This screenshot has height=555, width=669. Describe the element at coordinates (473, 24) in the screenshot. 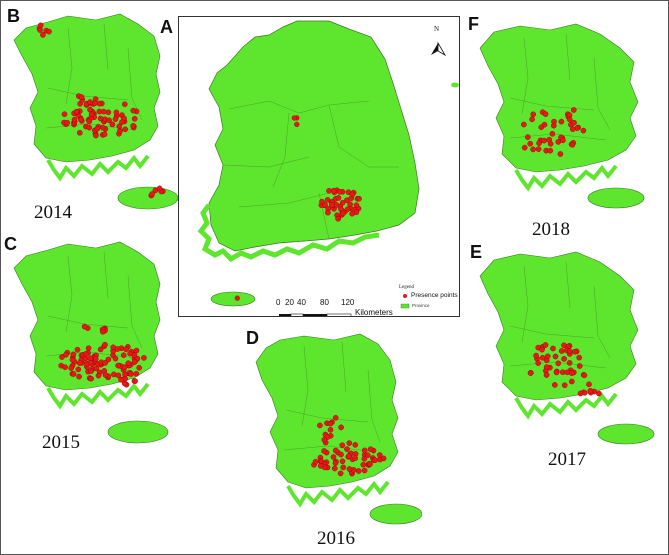

I see `panel-label-f: F` at that location.